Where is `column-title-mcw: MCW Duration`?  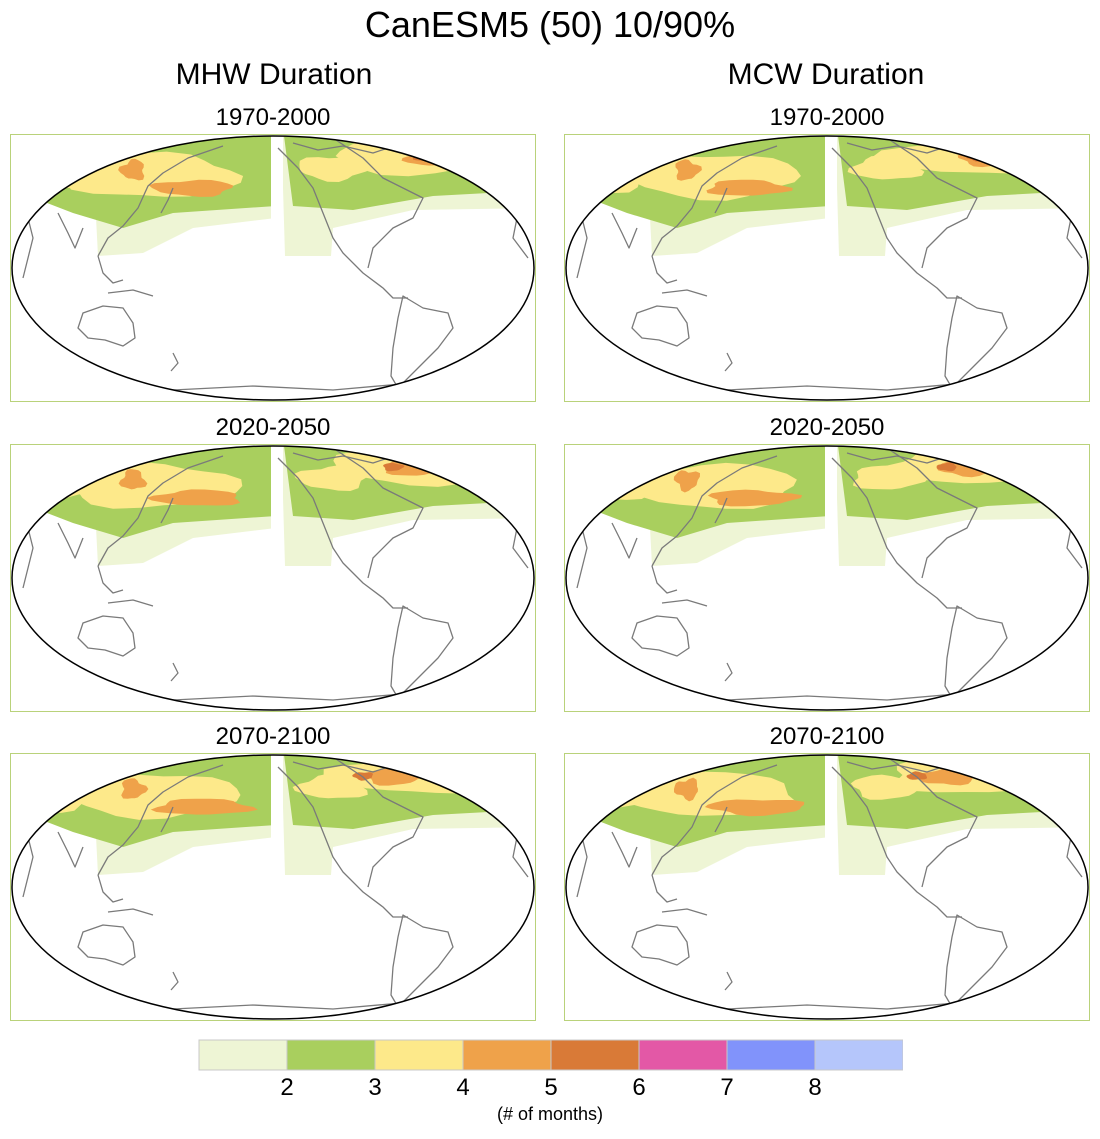 column-title-mcw: MCW Duration is located at coordinates (826, 74).